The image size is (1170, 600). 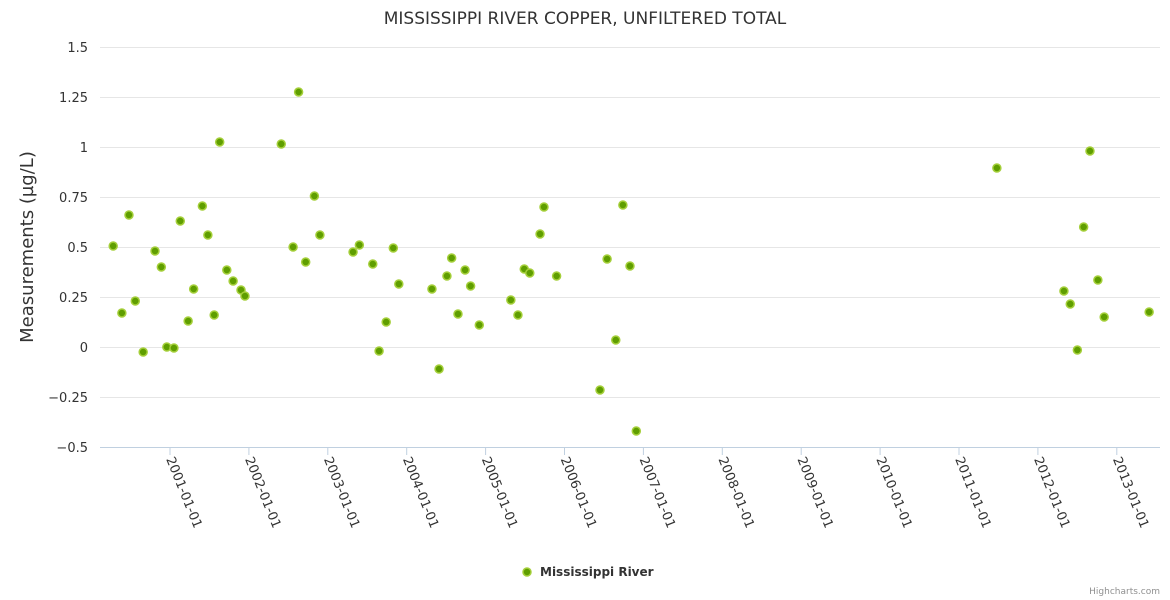 What do you see at coordinates (736, 493) in the screenshot?
I see `x-tick-label: 2008-01-01` at bounding box center [736, 493].